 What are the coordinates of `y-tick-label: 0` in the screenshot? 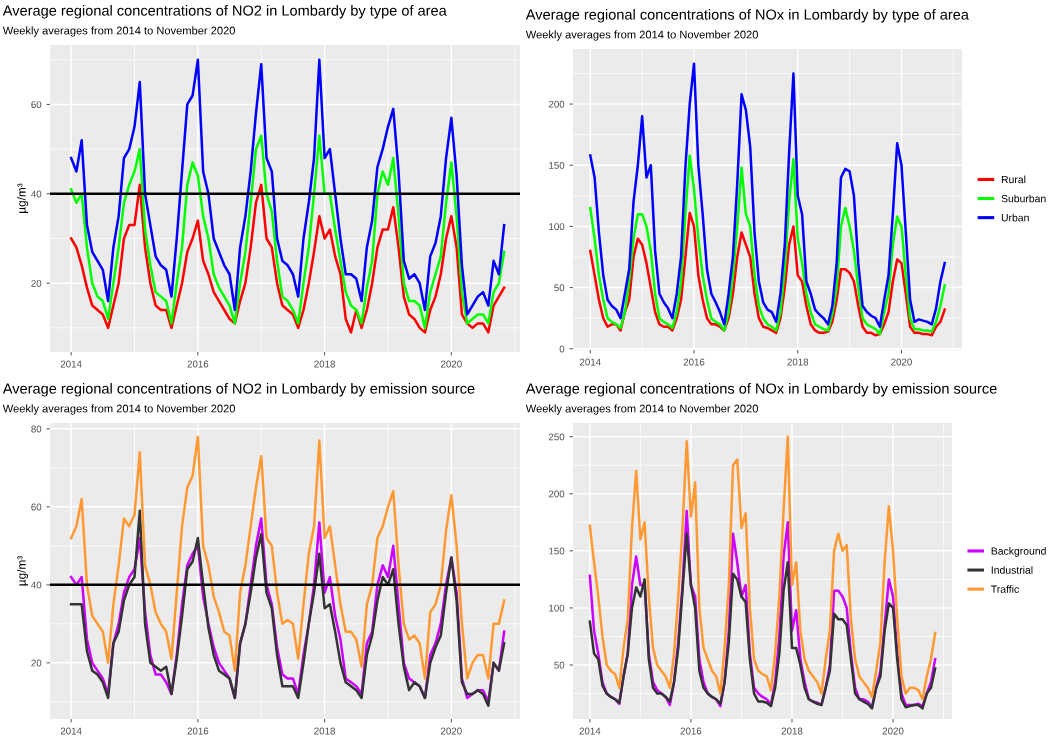 It's located at (562, 349).